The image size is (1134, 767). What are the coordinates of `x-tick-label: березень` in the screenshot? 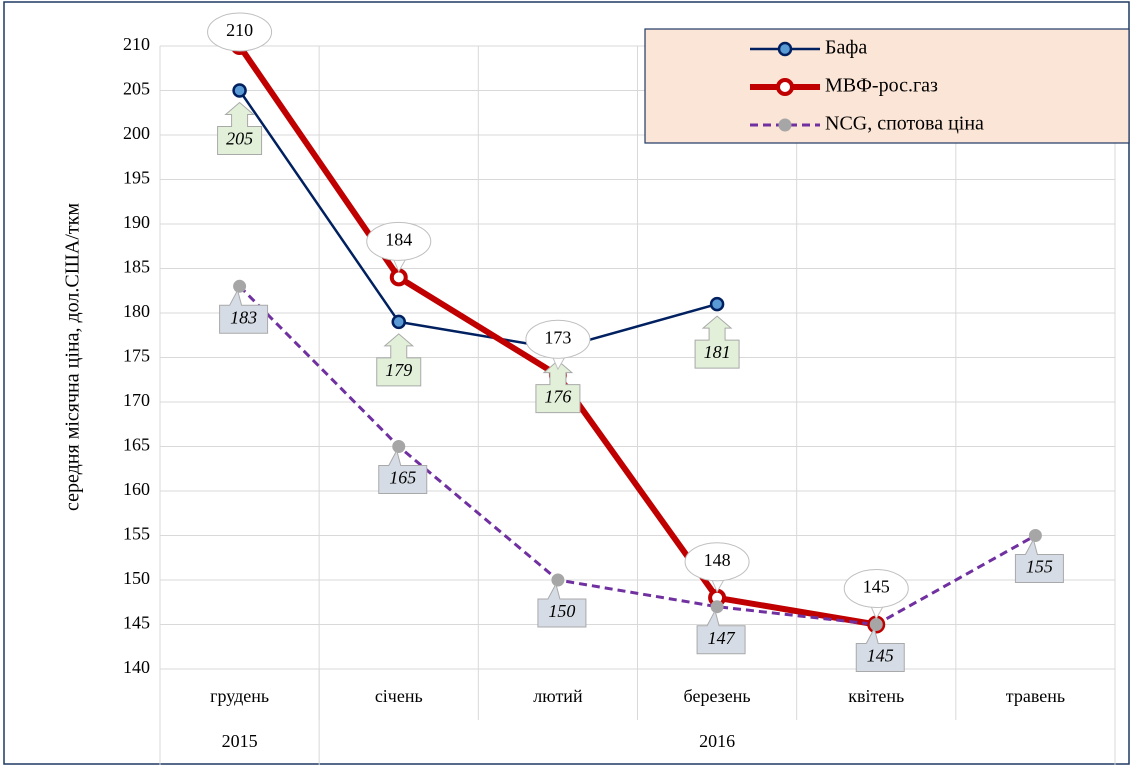 It's located at (717, 696).